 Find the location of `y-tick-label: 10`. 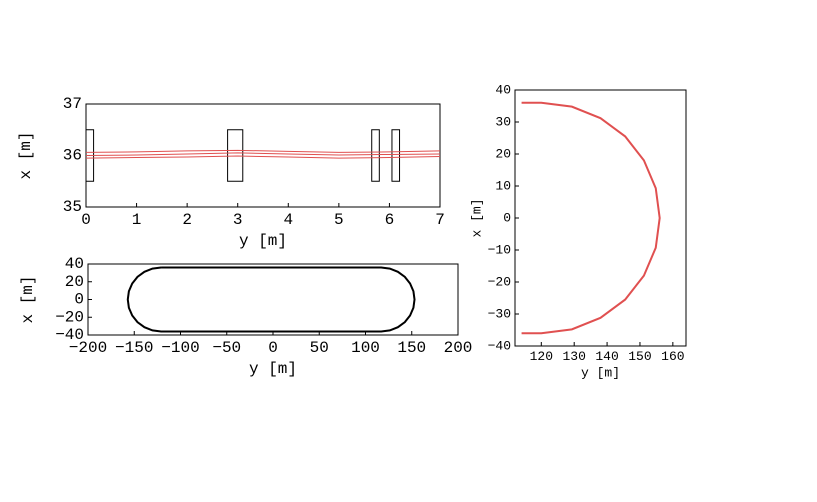

y-tick-label: 10 is located at coordinates (503, 185).